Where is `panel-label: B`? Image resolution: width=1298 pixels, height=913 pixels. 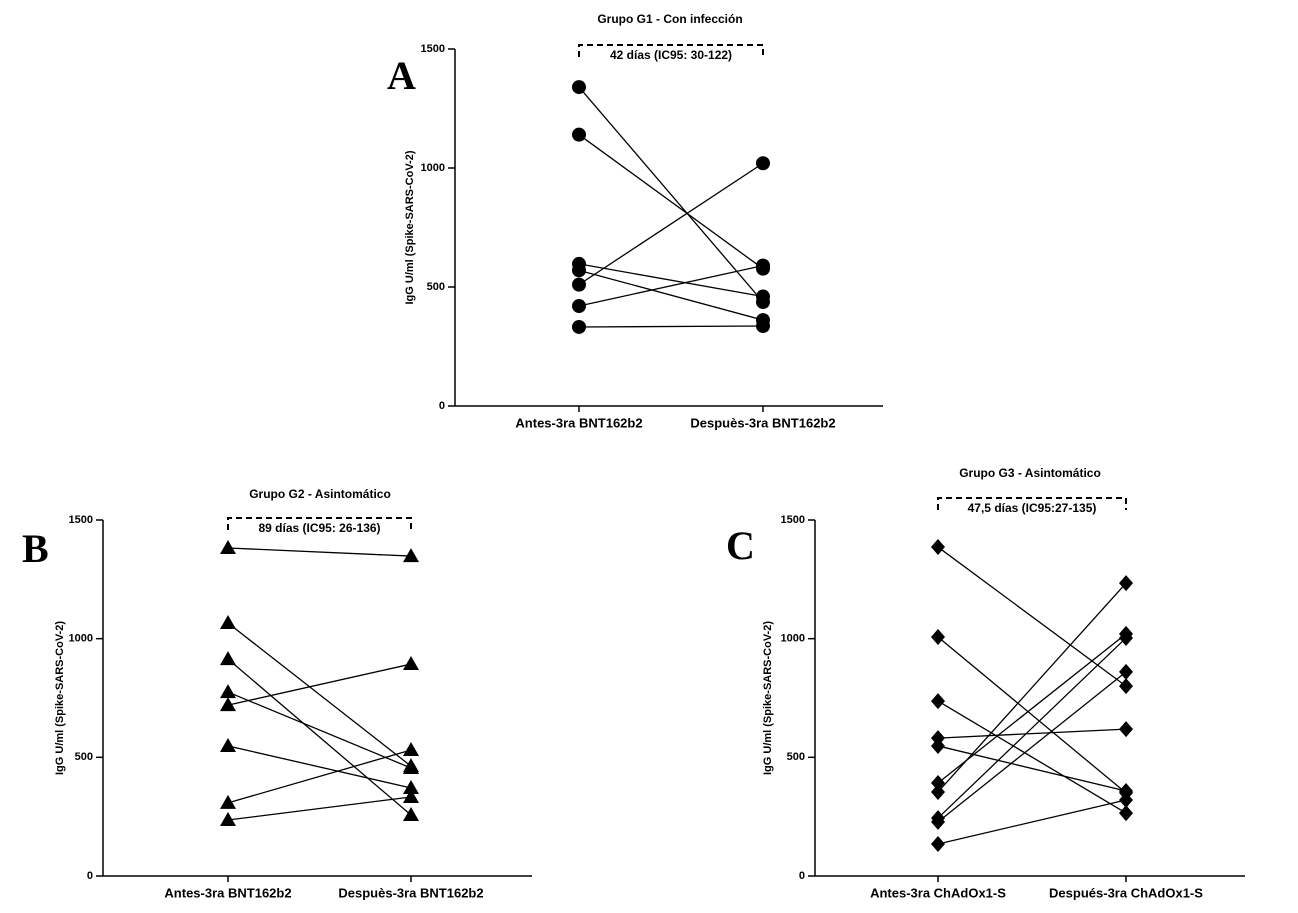
panel-label: B is located at coordinates (35, 548).